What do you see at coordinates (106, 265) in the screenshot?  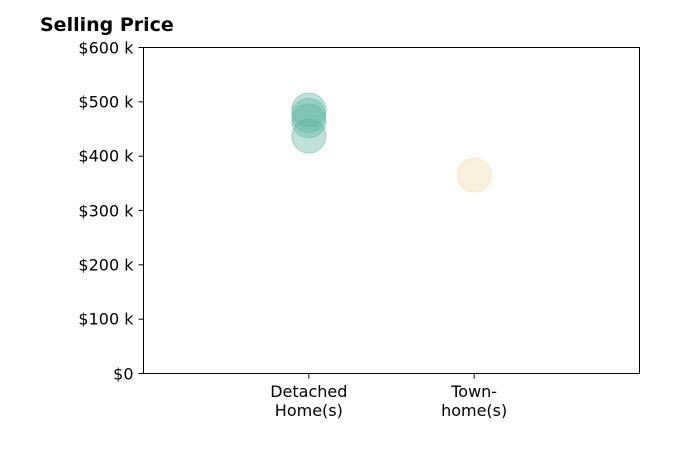 I see `y-tick-label: $200 k` at bounding box center [106, 265].